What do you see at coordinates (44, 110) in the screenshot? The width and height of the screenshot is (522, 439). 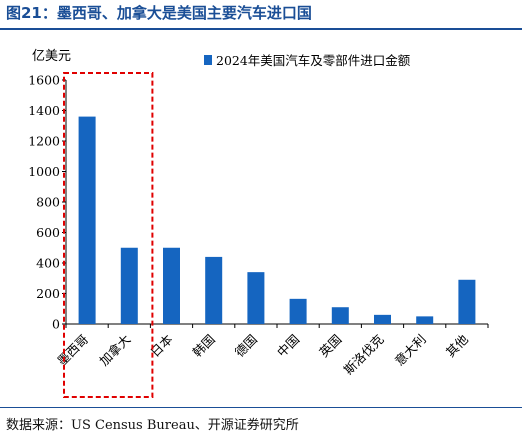 I see `y-tick-label: 1400` at bounding box center [44, 110].